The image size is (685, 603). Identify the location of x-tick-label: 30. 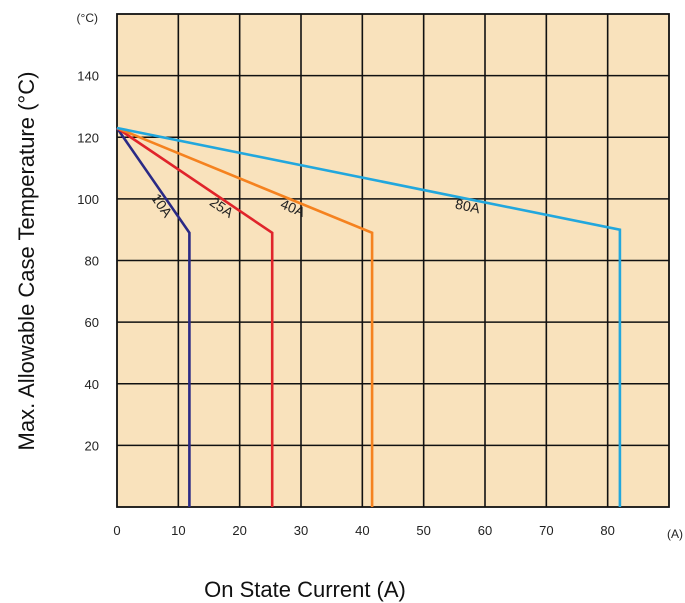
(301, 530).